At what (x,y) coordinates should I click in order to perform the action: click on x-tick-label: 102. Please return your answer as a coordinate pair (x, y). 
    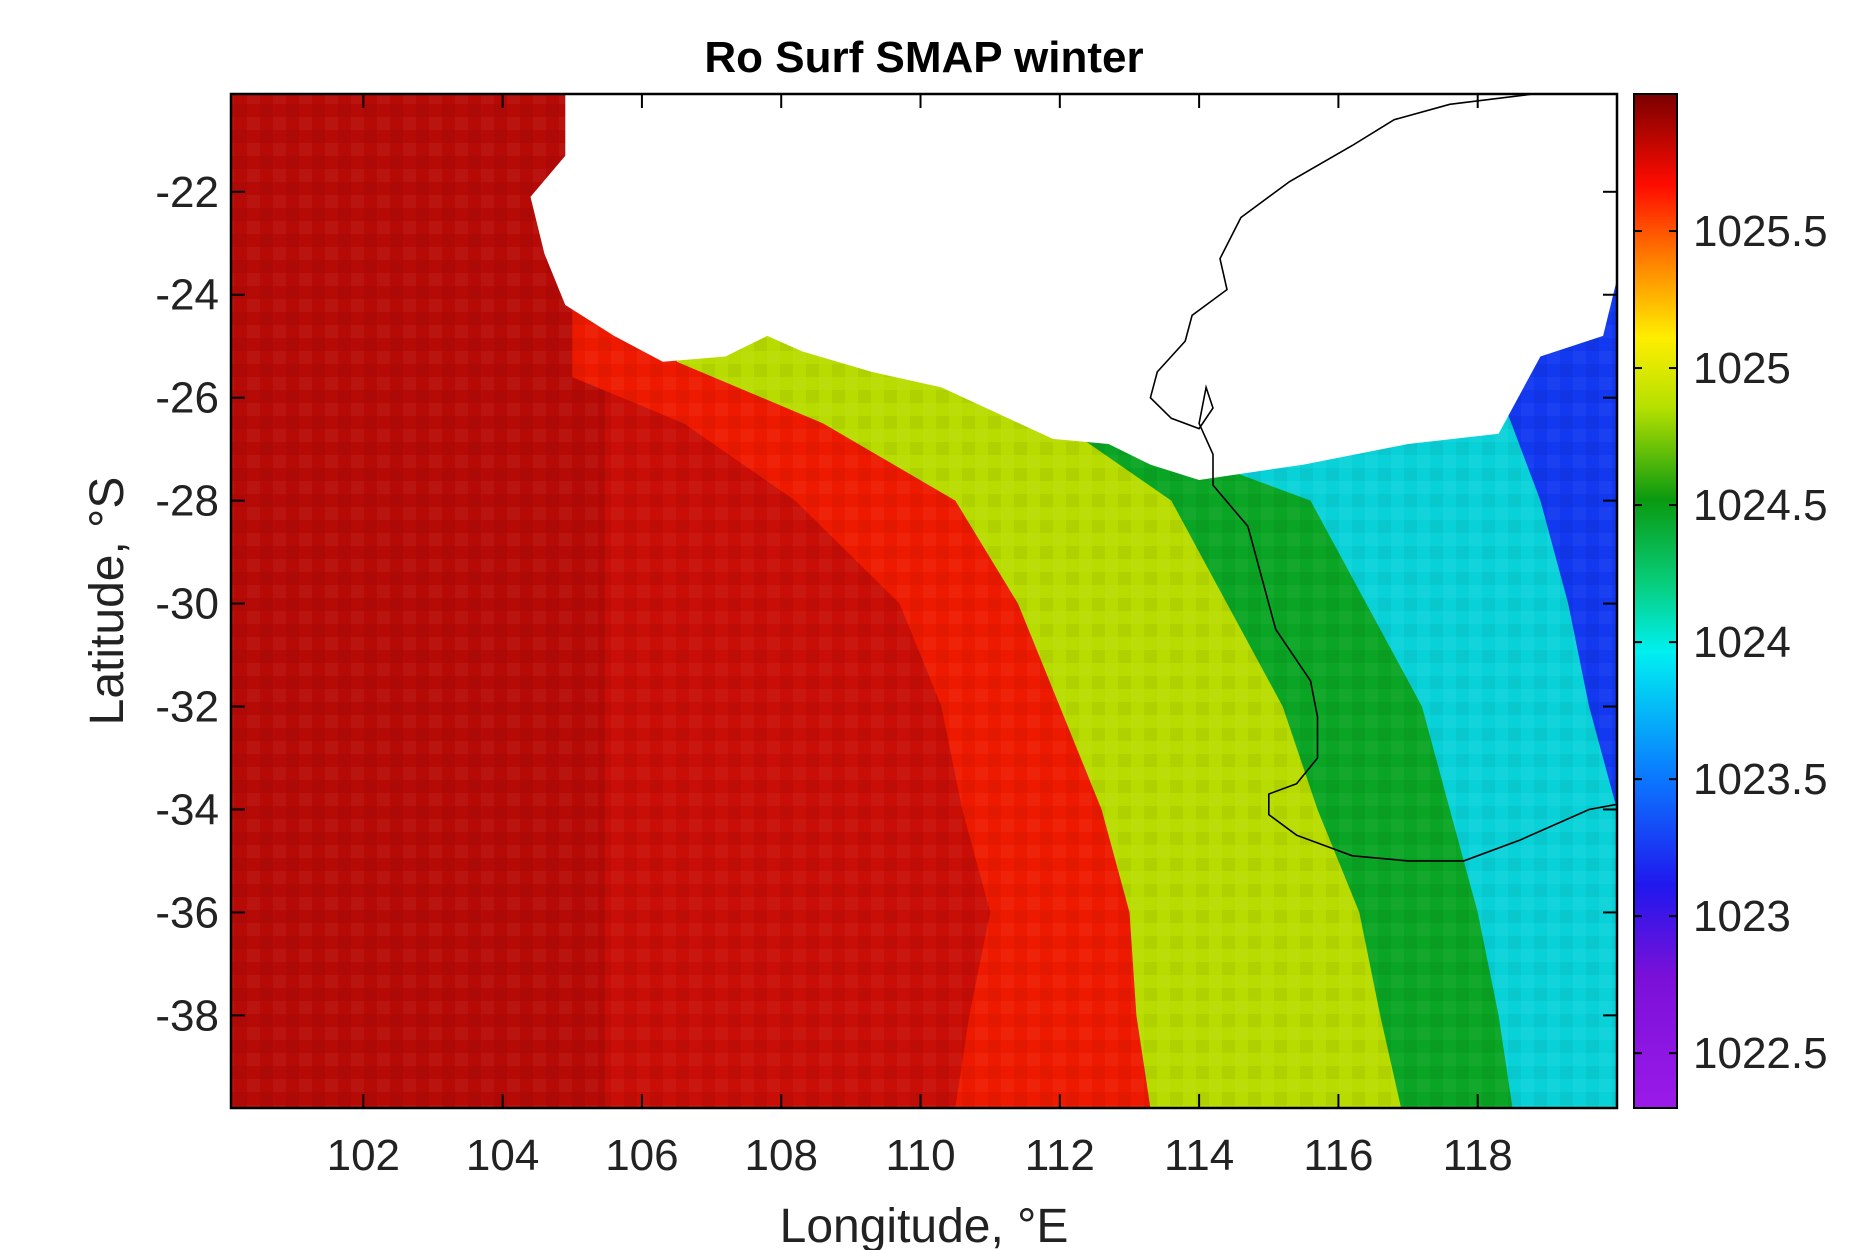
    Looking at the image, I should click on (363, 1155).